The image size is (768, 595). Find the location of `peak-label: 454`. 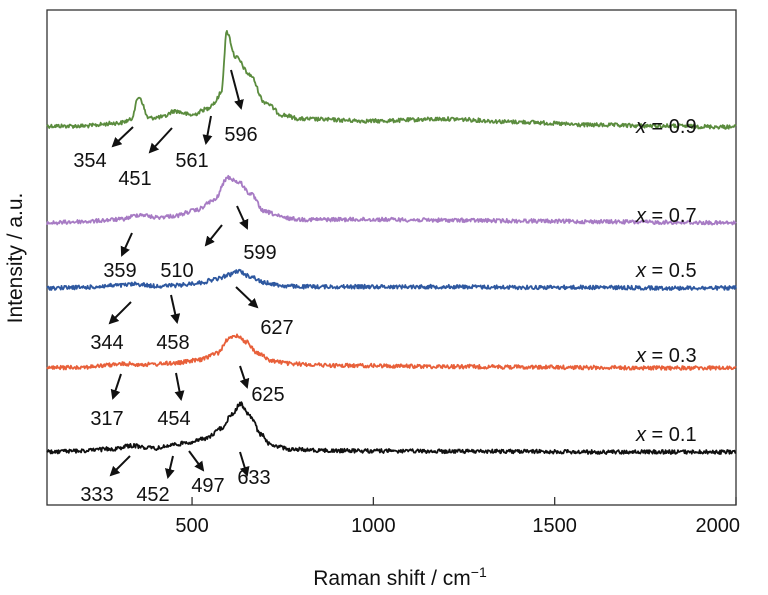

peak-label: 454 is located at coordinates (173, 419).